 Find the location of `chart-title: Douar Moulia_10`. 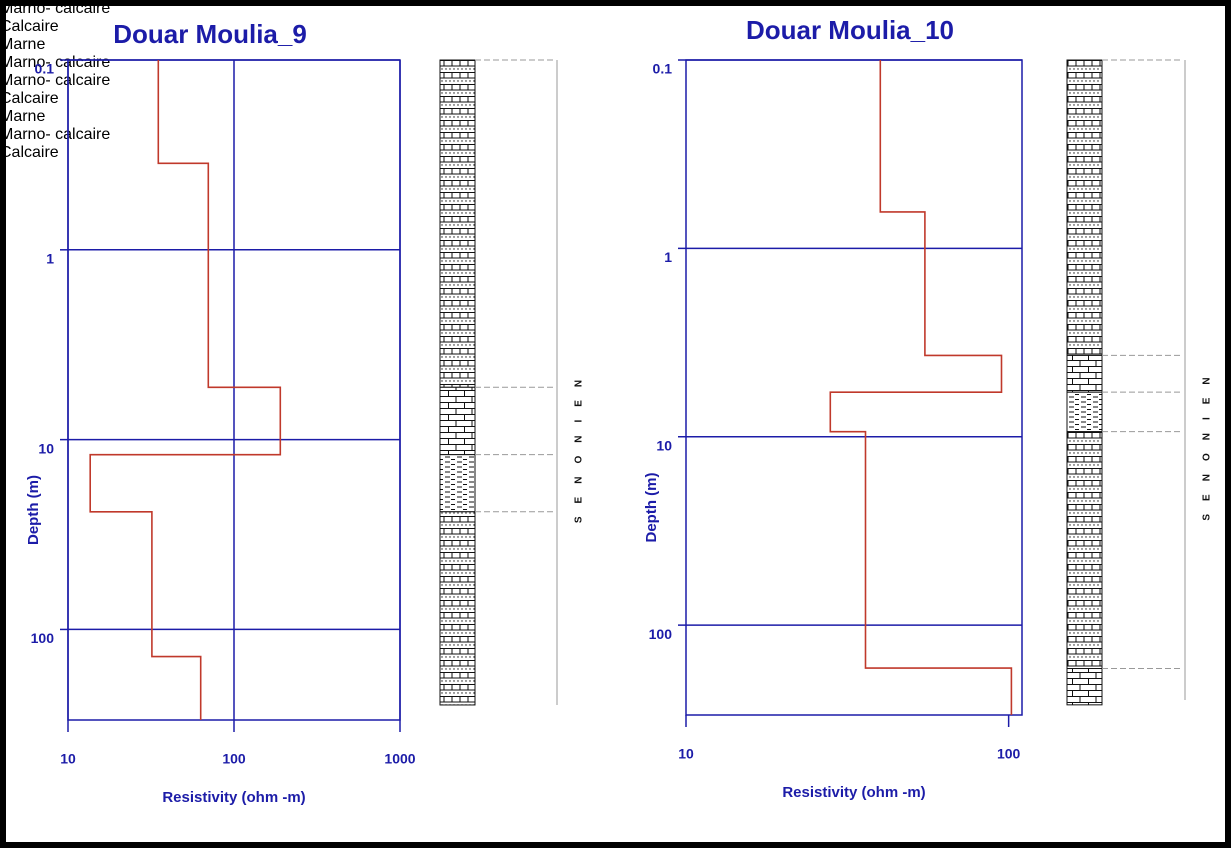

chart-title: Douar Moulia_10 is located at coordinates (850, 30).